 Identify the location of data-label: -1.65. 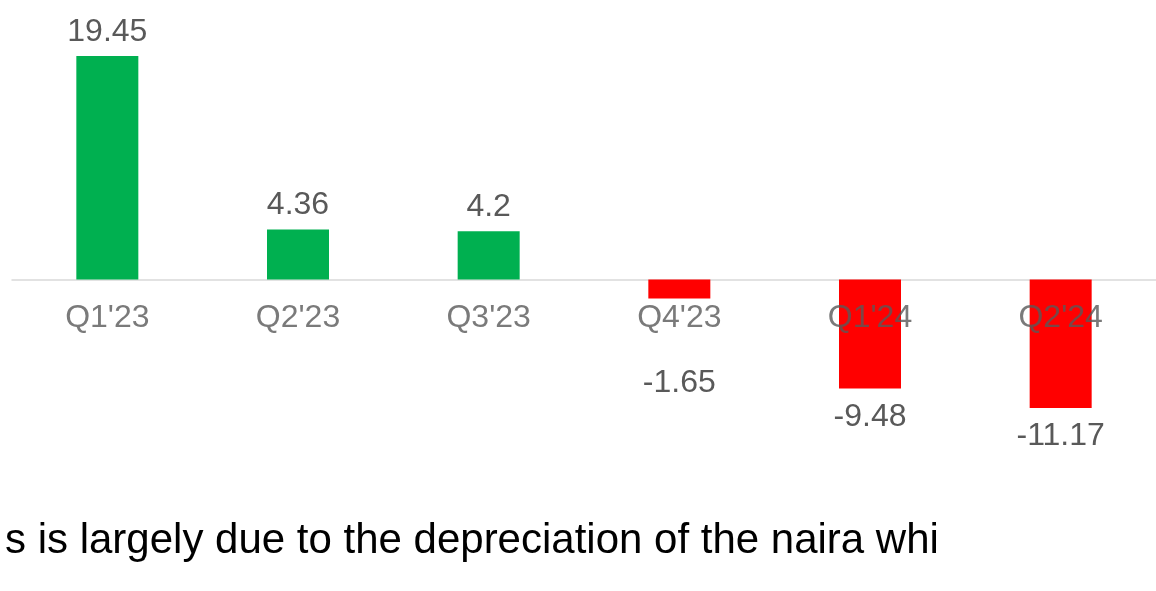
(679, 380).